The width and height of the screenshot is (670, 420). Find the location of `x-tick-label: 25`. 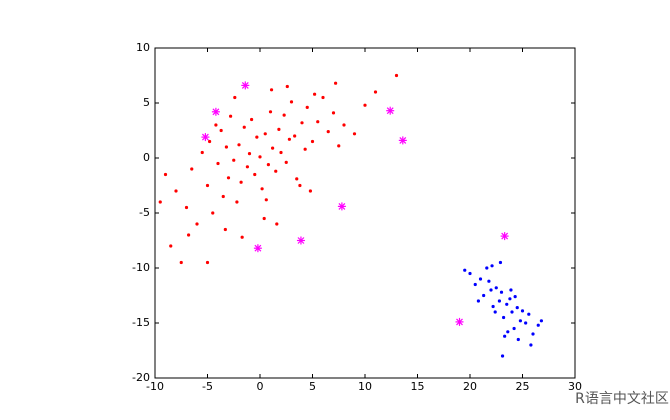

x-tick-label: 25 is located at coordinates (523, 386).